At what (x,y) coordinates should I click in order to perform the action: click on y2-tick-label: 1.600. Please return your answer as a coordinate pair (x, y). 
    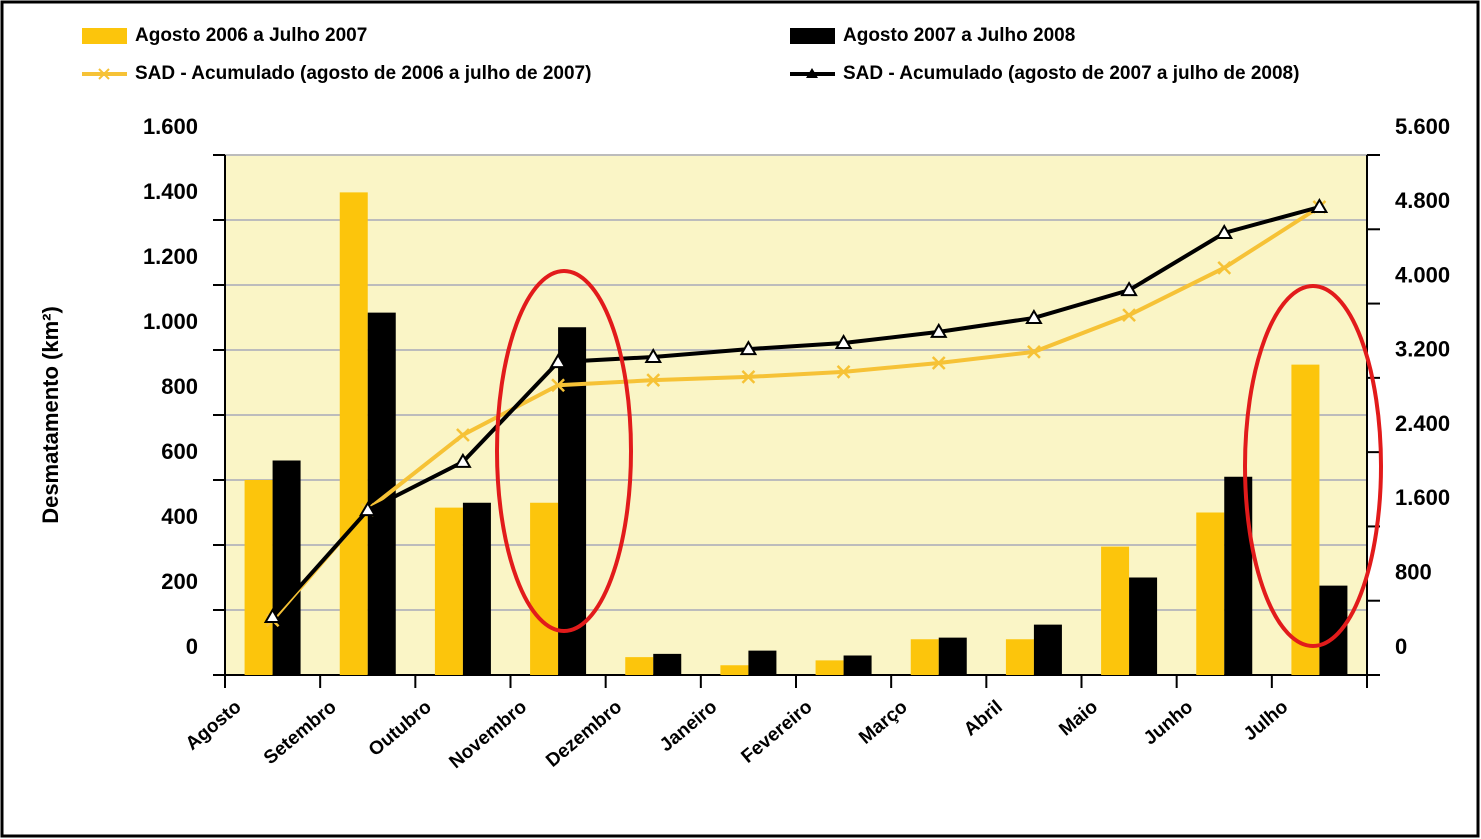
    Looking at the image, I should click on (1422, 497).